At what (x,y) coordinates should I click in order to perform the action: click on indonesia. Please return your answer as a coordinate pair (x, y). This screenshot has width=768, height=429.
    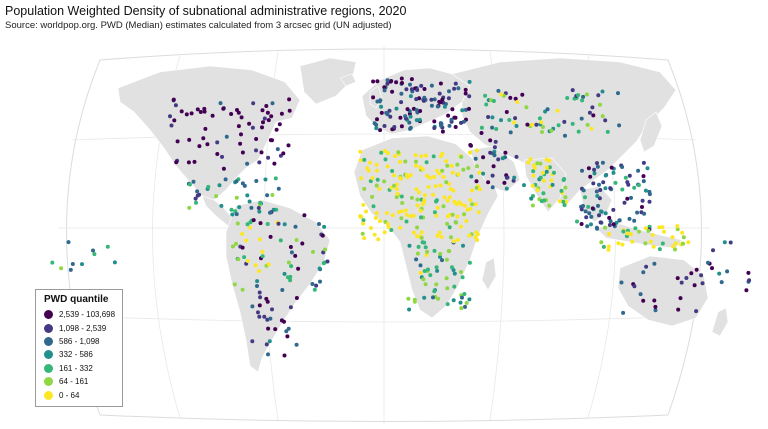
    Looking at the image, I should click on (639, 236).